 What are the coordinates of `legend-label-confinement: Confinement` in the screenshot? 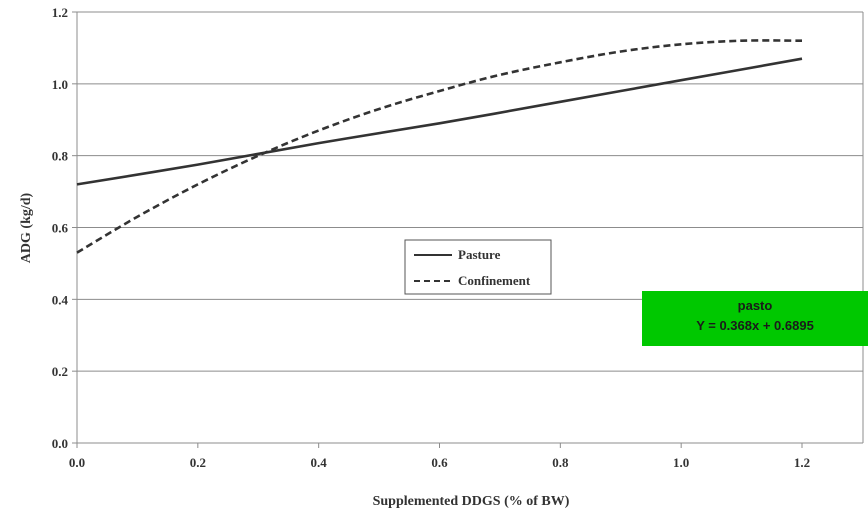 It's located at (494, 280).